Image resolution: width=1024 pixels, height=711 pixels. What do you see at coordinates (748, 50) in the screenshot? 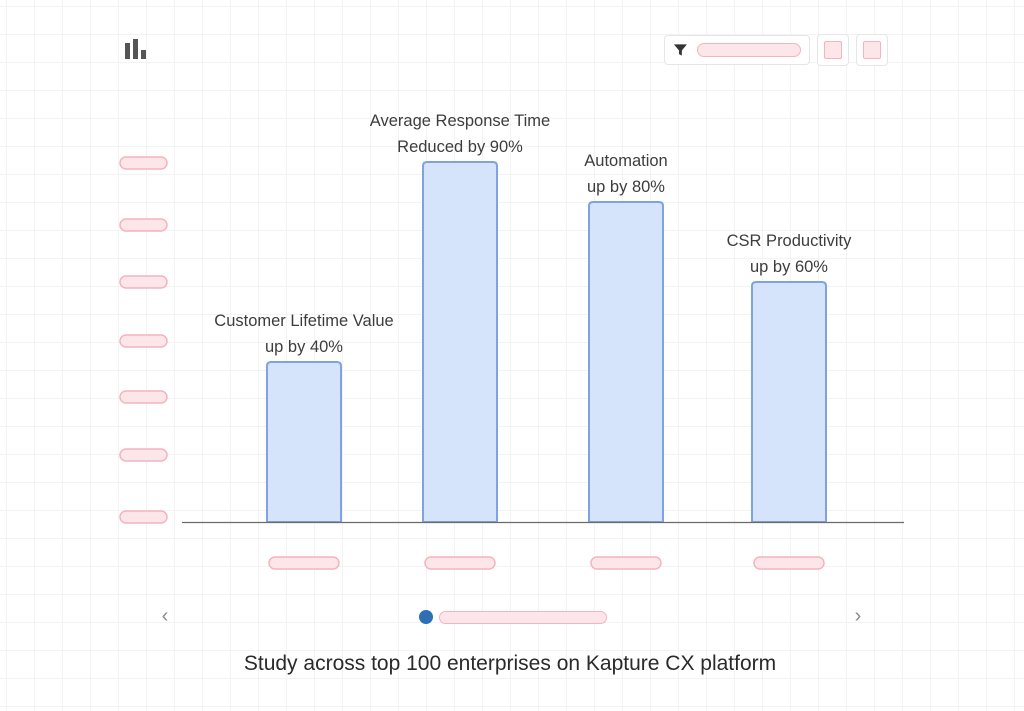
I see `filter-value-placeholder` at bounding box center [748, 50].